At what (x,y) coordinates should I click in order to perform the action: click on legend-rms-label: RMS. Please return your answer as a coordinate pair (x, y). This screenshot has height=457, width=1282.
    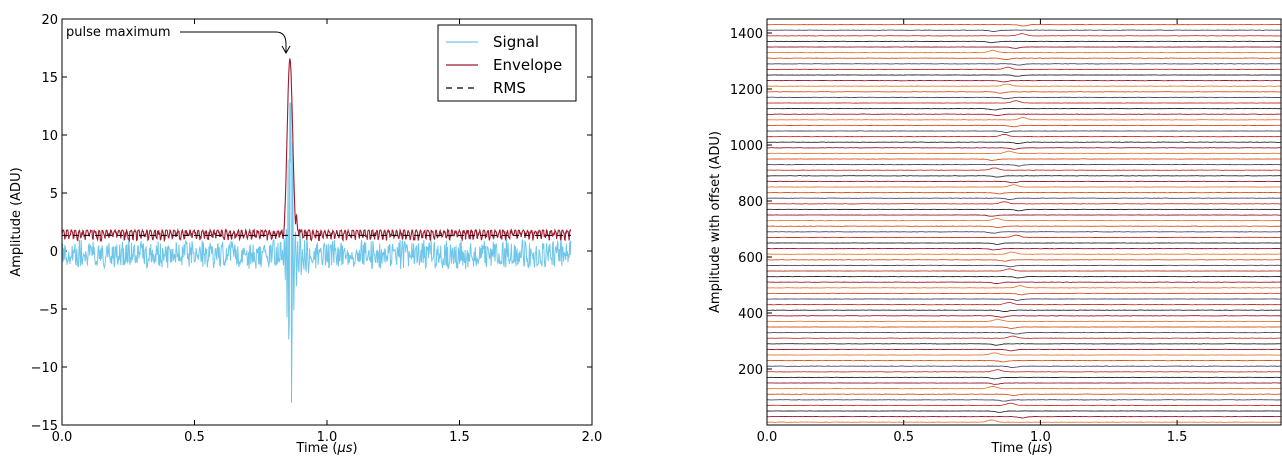
    Looking at the image, I should click on (509, 88).